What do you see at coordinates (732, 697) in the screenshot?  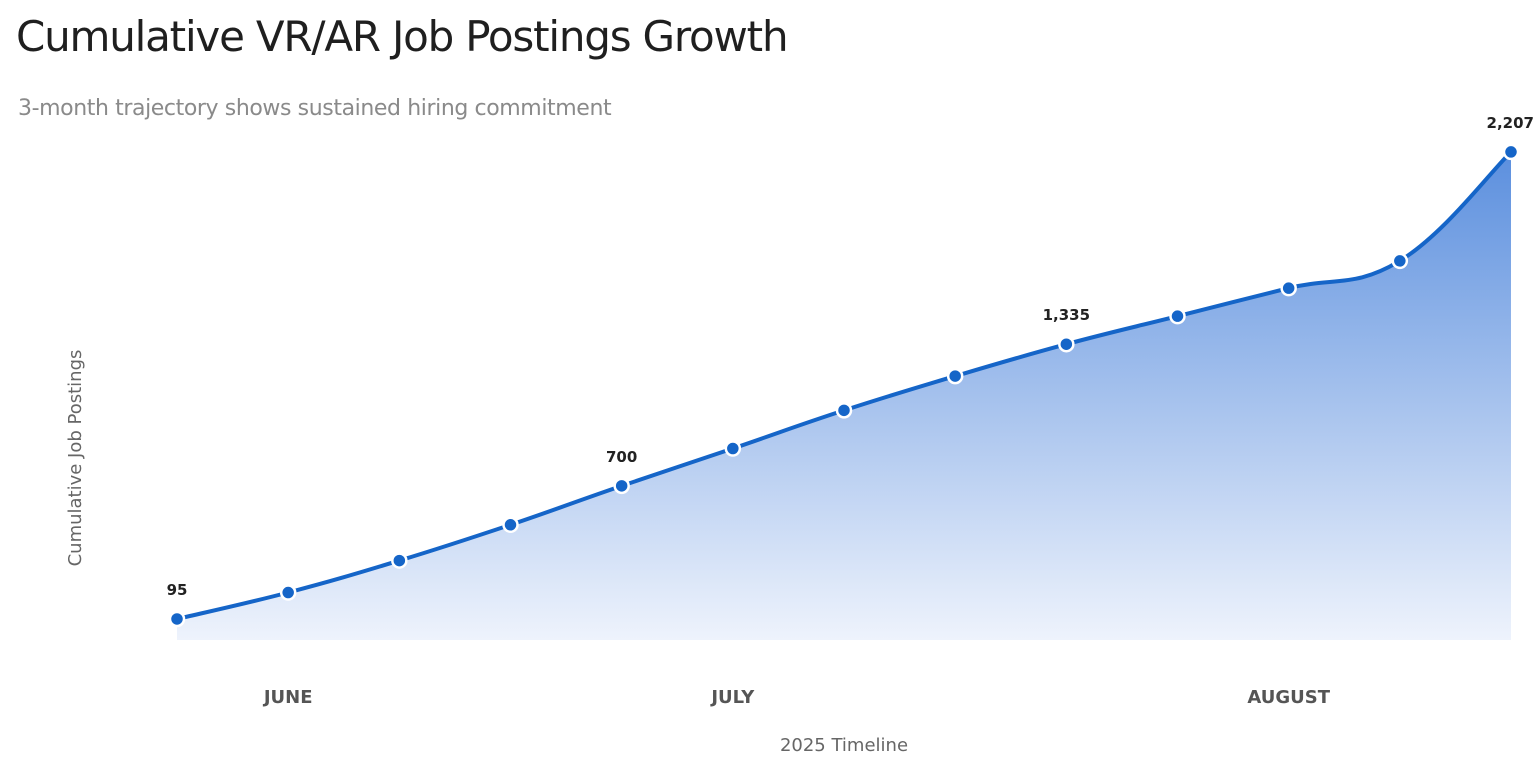 I see `x-tick-label: JULY` at bounding box center [732, 697].